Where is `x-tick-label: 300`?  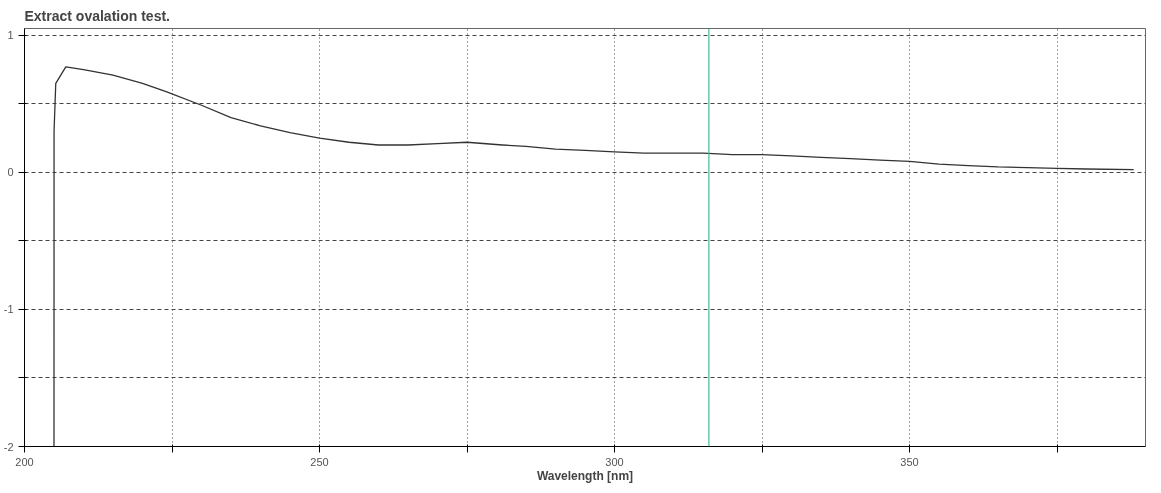 x-tick-label: 300 is located at coordinates (614, 461).